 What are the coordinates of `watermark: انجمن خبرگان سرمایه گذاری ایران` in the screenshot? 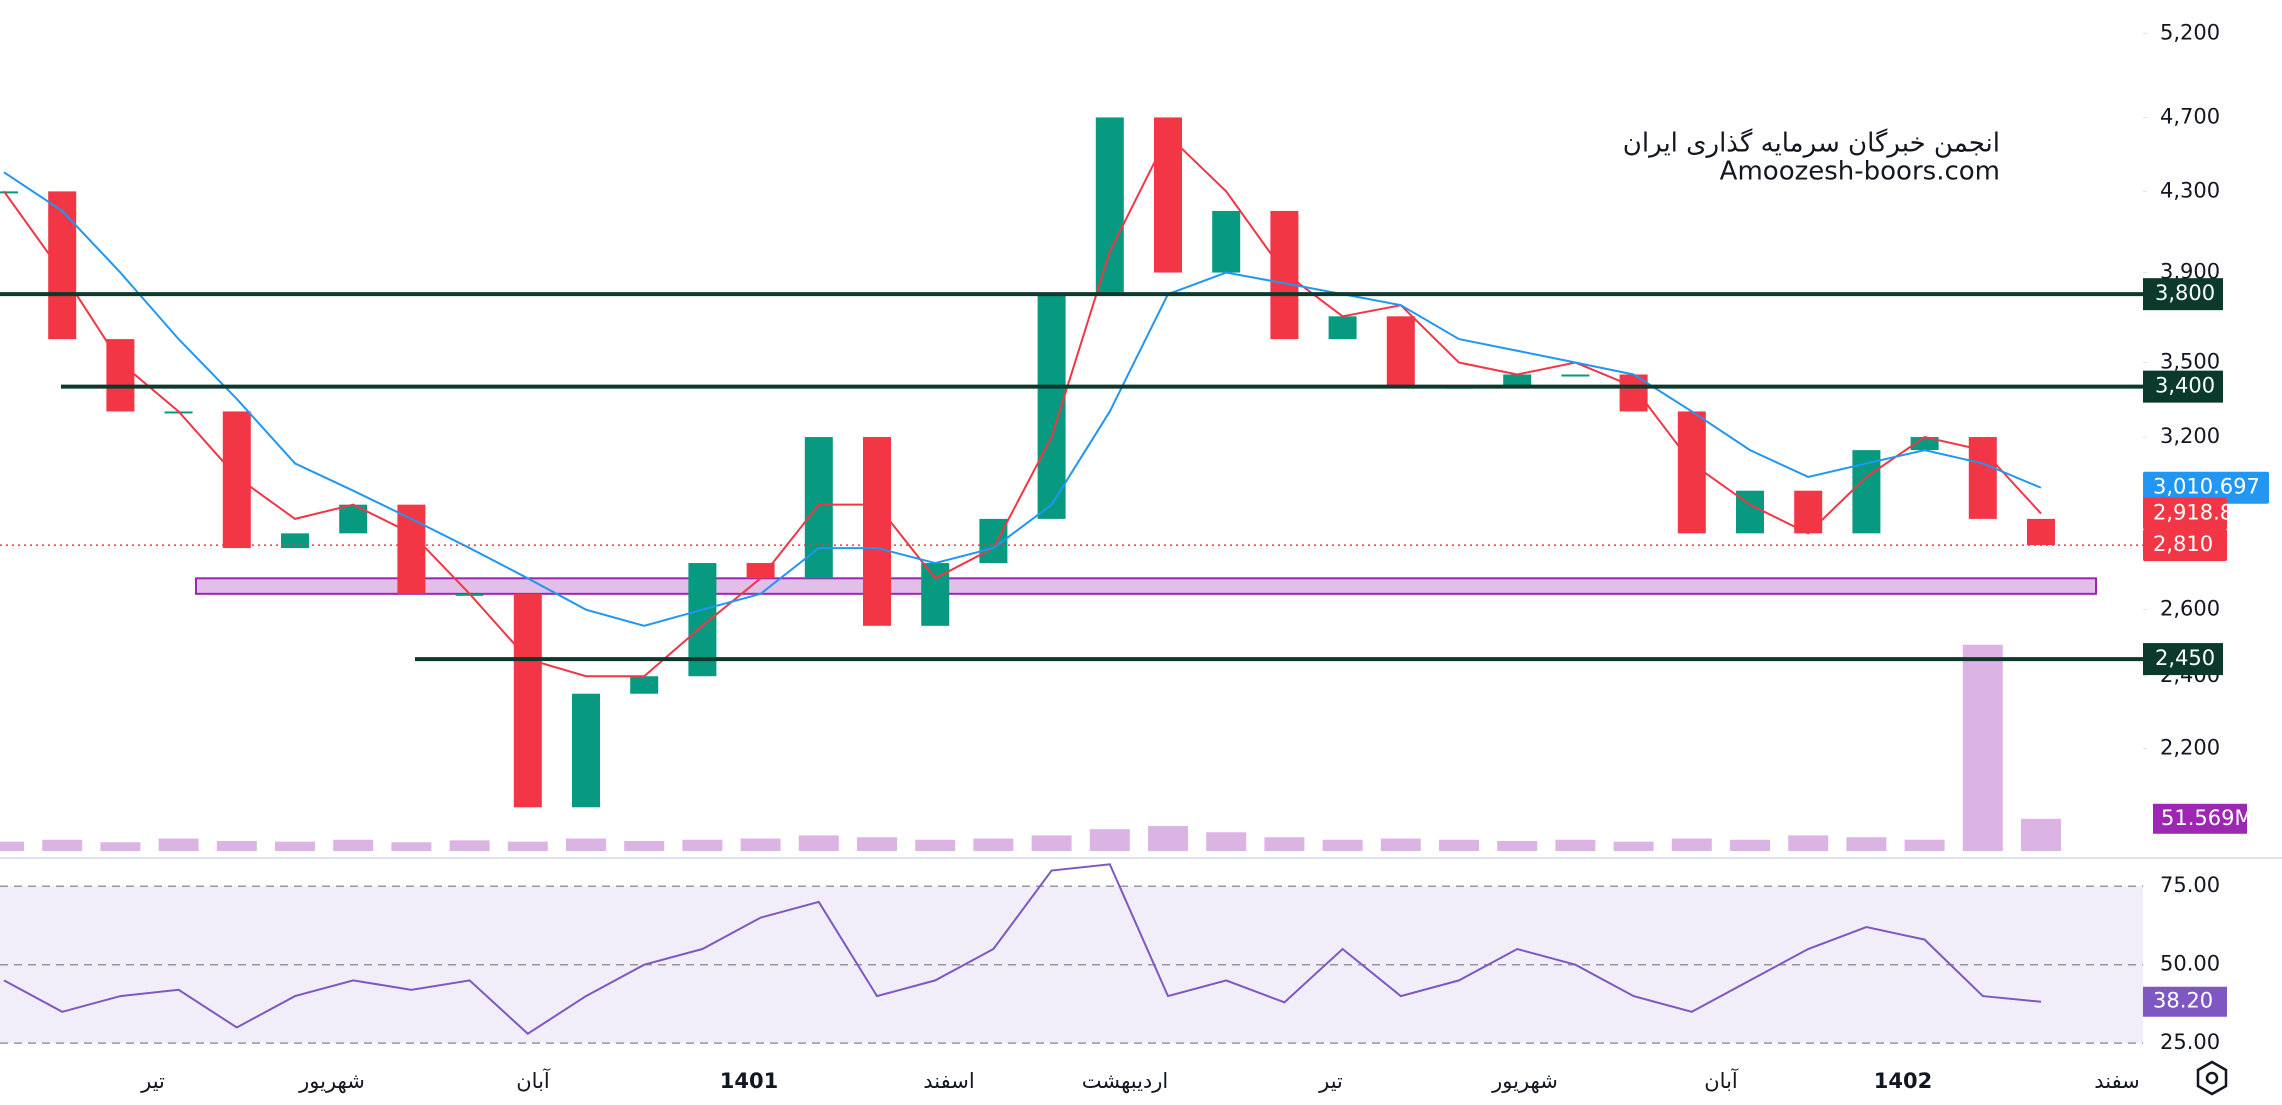 It's located at (1811, 143).